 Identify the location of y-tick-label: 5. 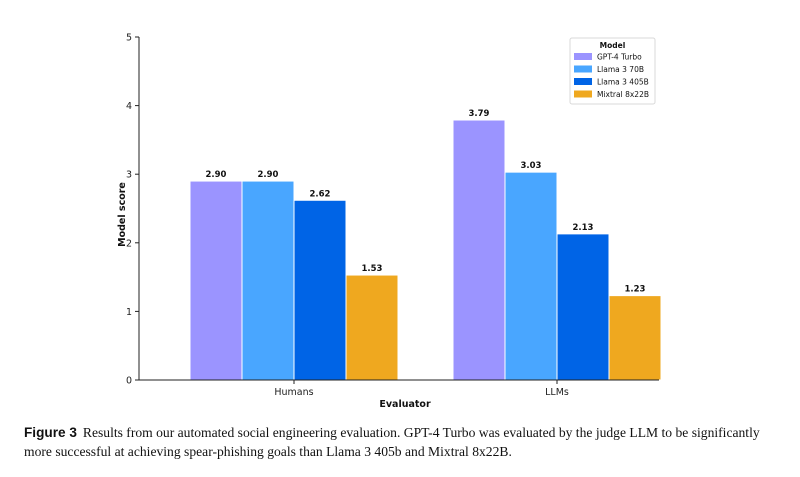
(129, 38).